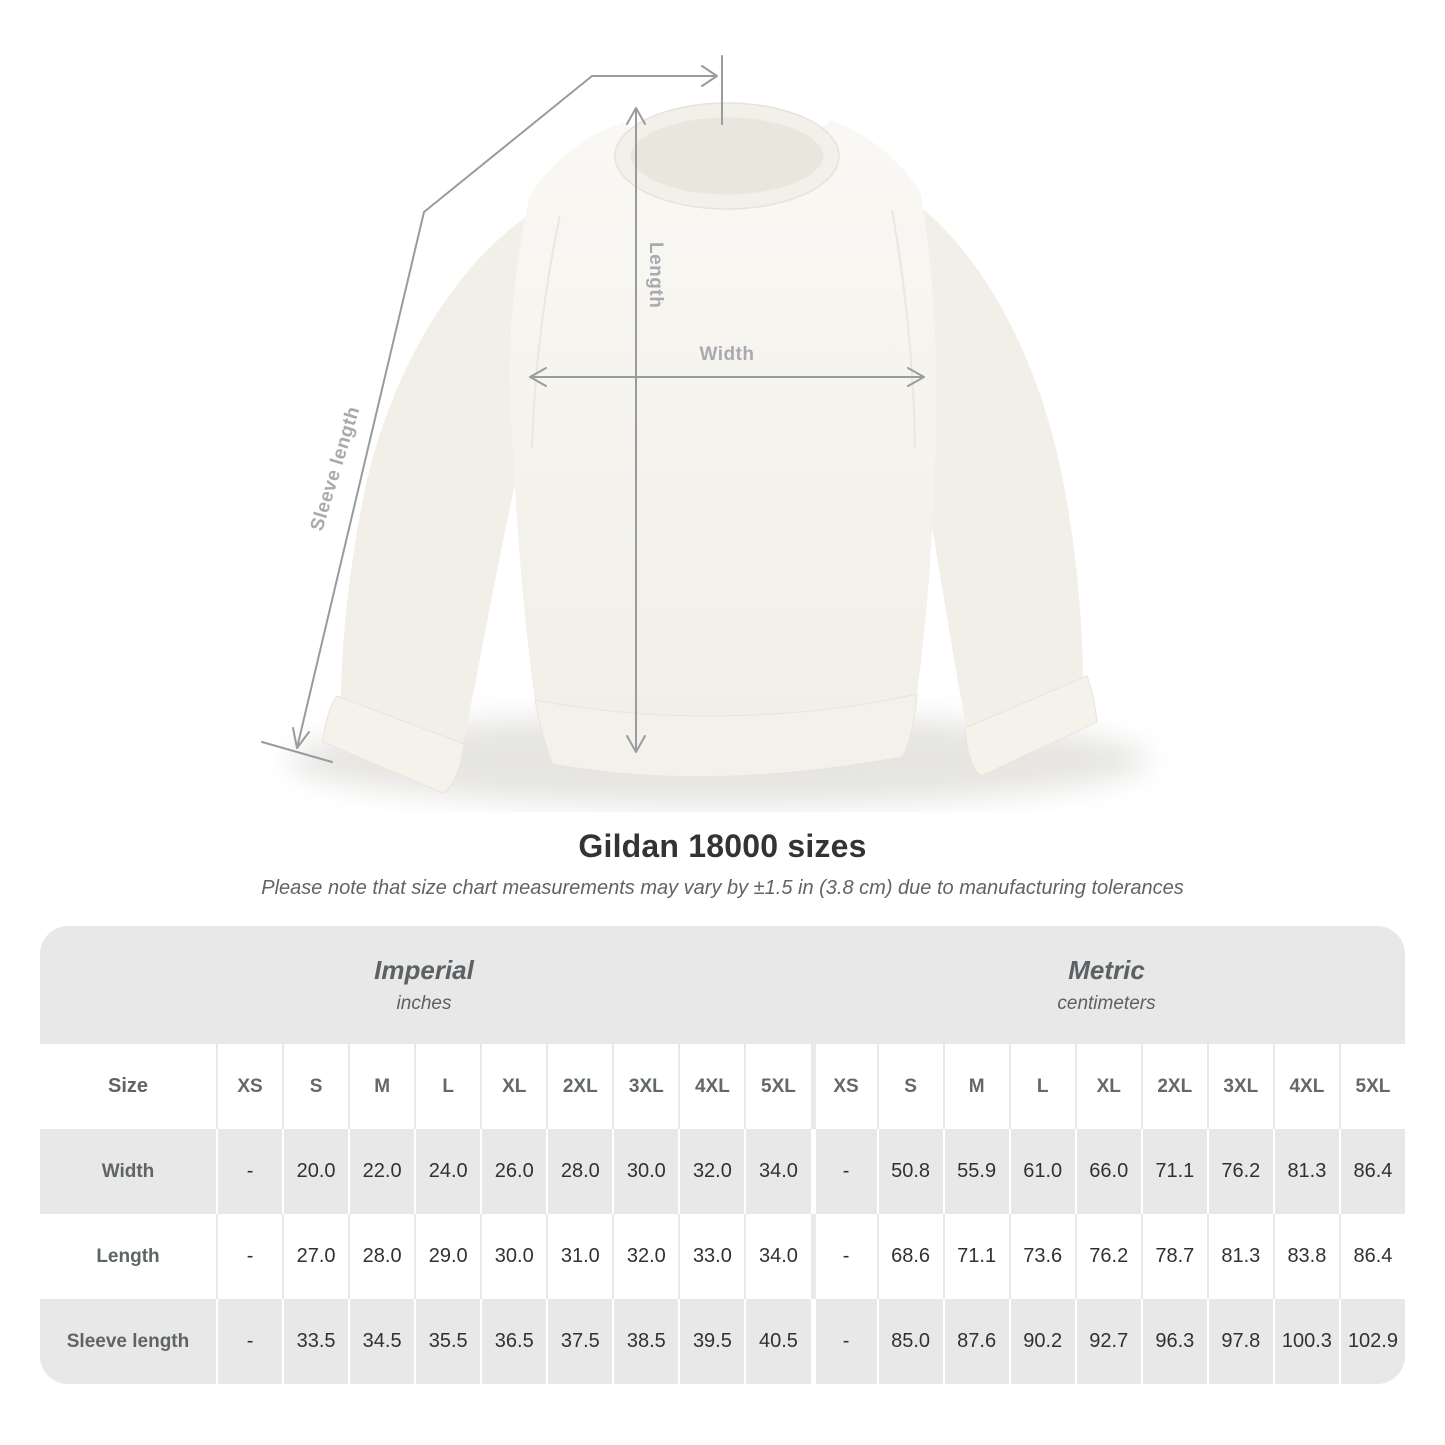 The width and height of the screenshot is (1445, 1445). I want to click on col-header-metric-m: M, so click(975, 1086).